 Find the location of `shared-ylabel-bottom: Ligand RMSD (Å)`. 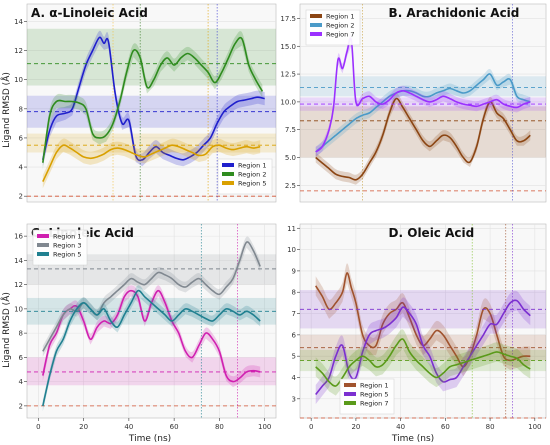

shared-ylabel-bottom: Ligand RMSD (Å) is located at coordinates (6, 330).